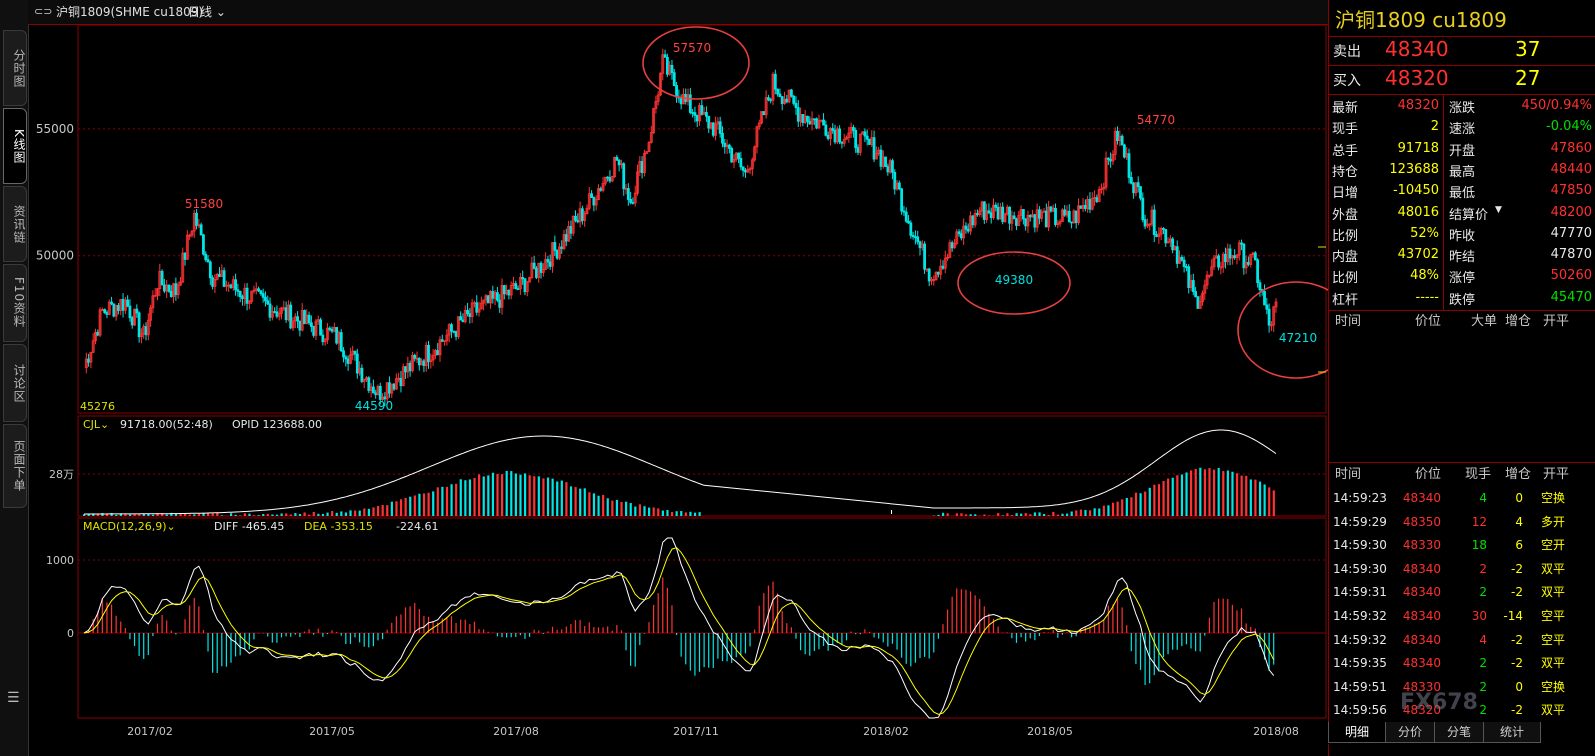 The image size is (1595, 756). I want to click on tab-detail: 明细, so click(1357, 732).